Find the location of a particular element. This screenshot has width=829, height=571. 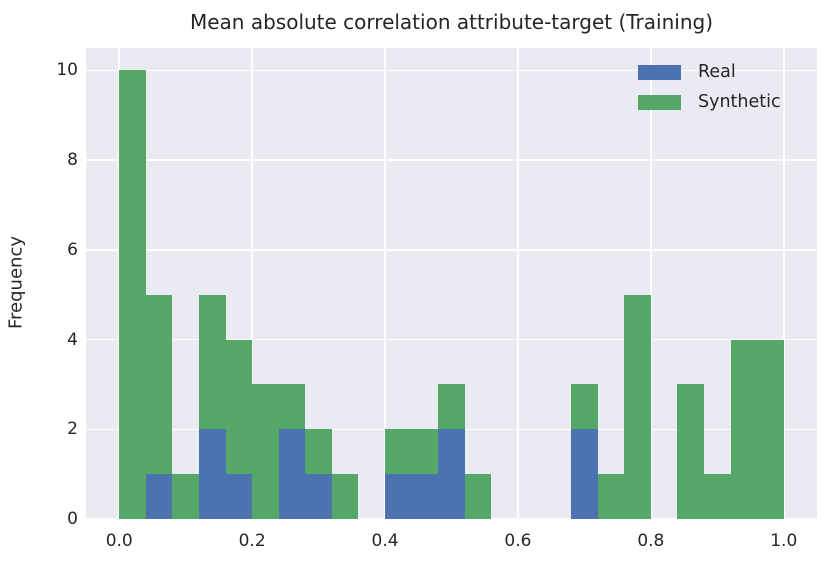

x-tick-label: 0.8 is located at coordinates (651, 541).